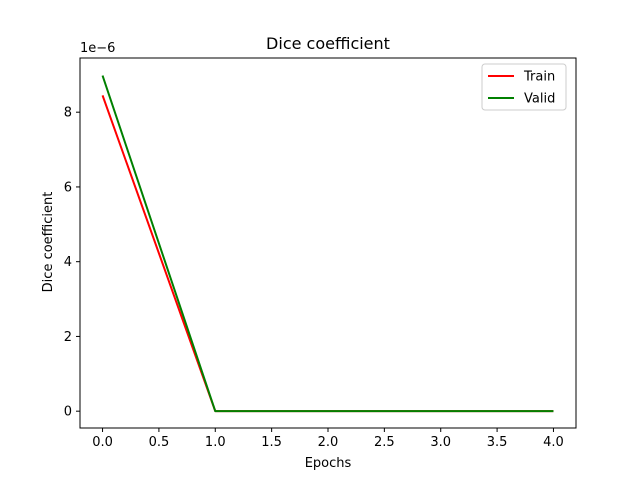  What do you see at coordinates (215, 442) in the screenshot?
I see `x-tick-label: 1.0` at bounding box center [215, 442].